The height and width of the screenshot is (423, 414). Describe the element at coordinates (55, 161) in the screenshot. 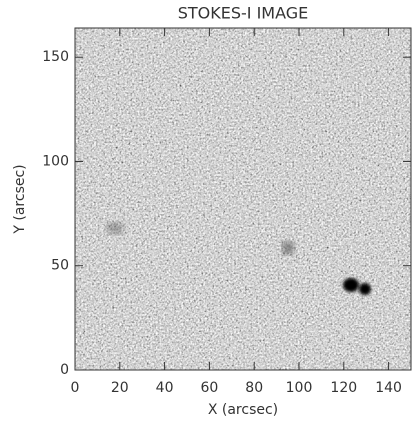

I see `y-tick-label: 100` at that location.